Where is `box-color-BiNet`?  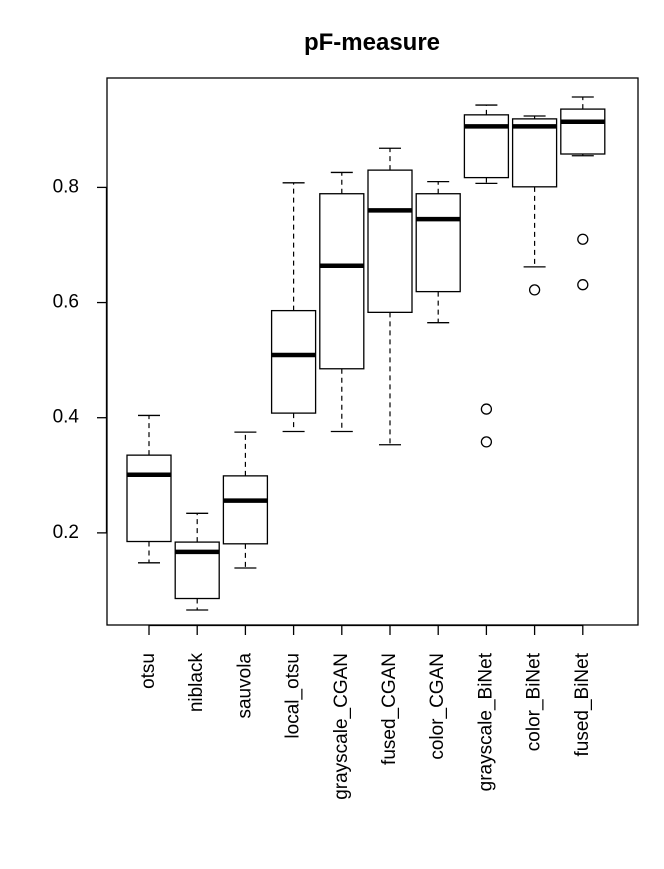
box-color-BiNet is located at coordinates (534, 205).